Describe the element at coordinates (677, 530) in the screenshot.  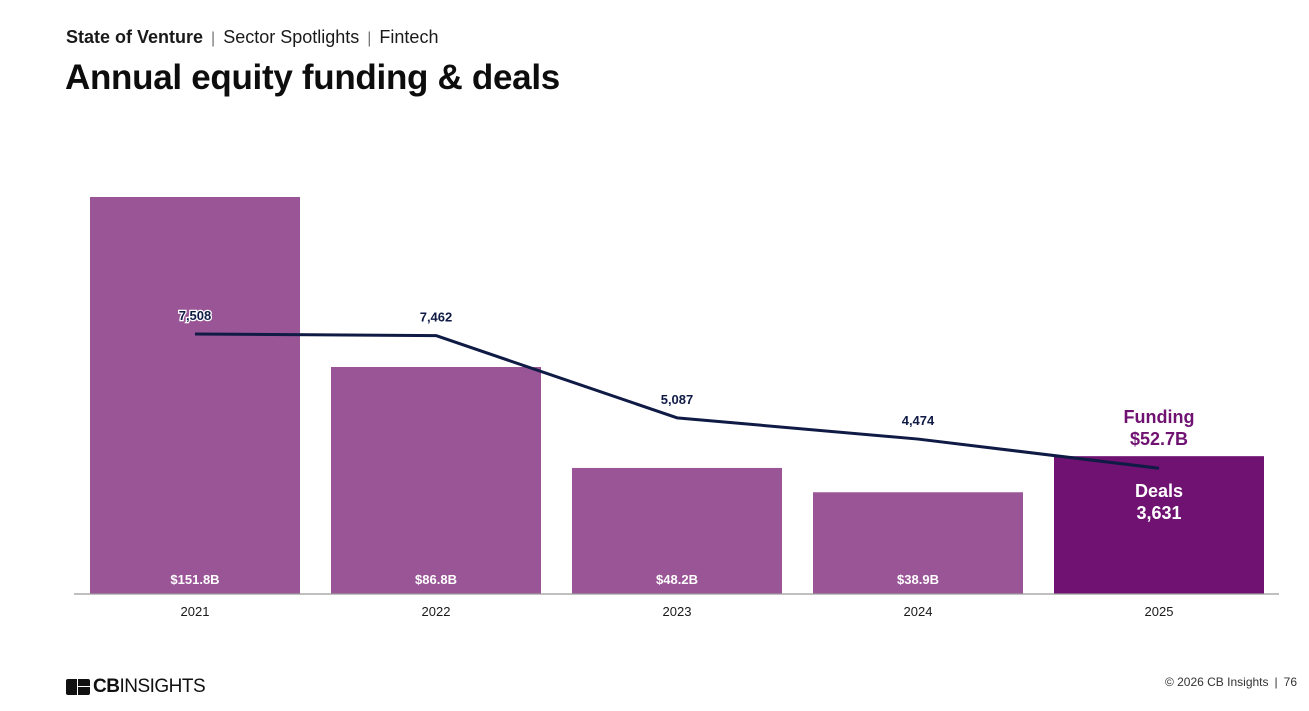
I see `bar-2023` at that location.